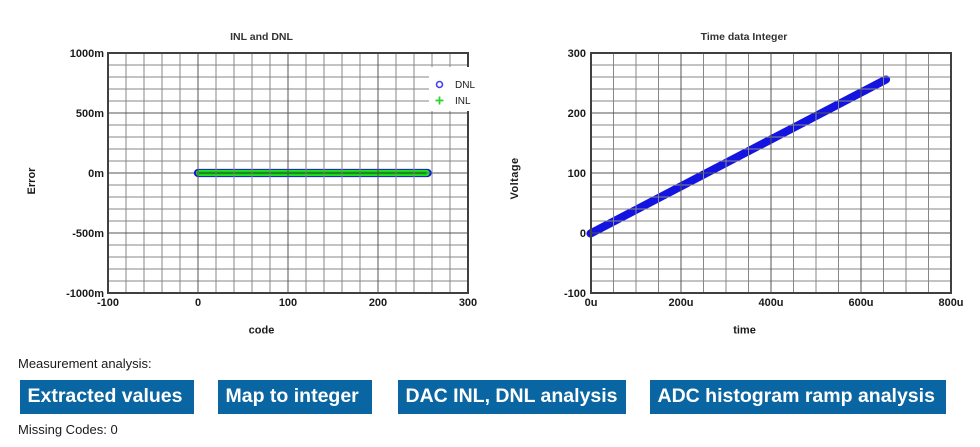 This screenshot has width=980, height=447. What do you see at coordinates (463, 101) in the screenshot?
I see `svg-text: INL` at bounding box center [463, 101].